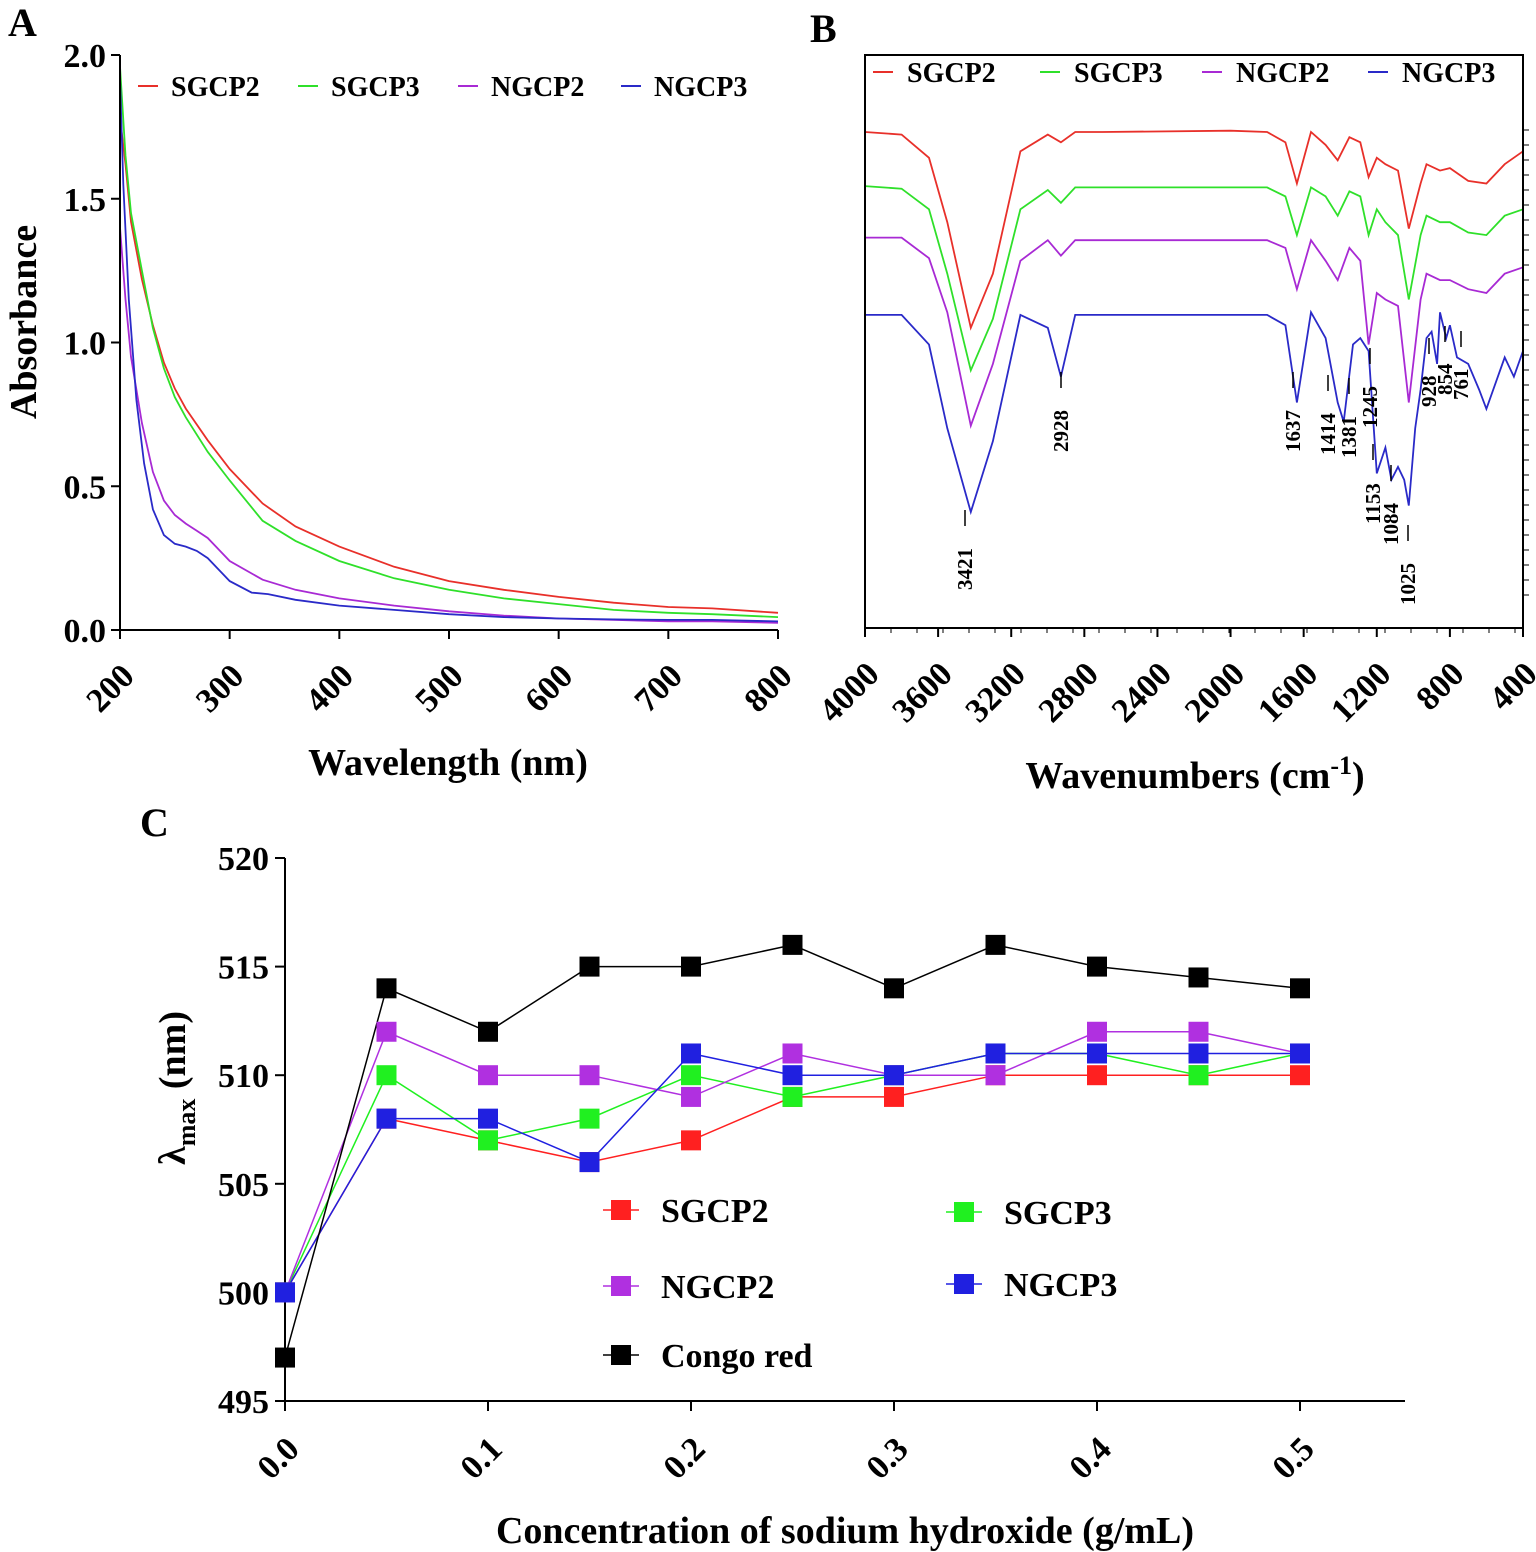 This screenshot has width=1536, height=1552. I want to click on panel-b-x-label-main: Wavenumbers (cm, so click(1177, 776).